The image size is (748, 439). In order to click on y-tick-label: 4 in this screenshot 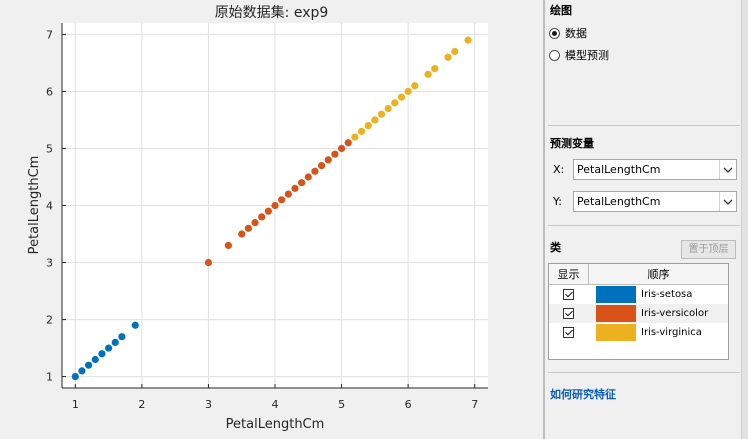, I will do `click(49, 206)`.